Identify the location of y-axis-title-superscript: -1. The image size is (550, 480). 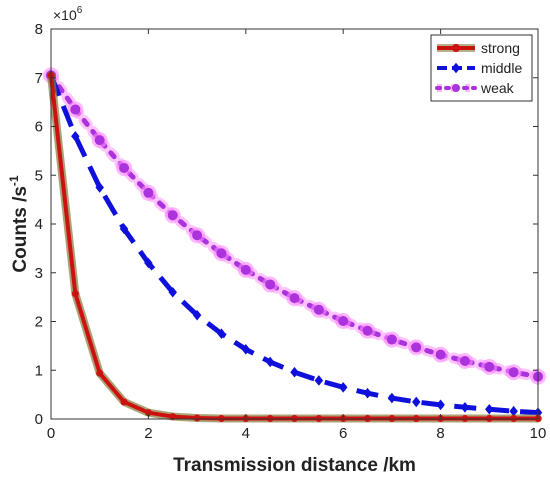
(14, 180).